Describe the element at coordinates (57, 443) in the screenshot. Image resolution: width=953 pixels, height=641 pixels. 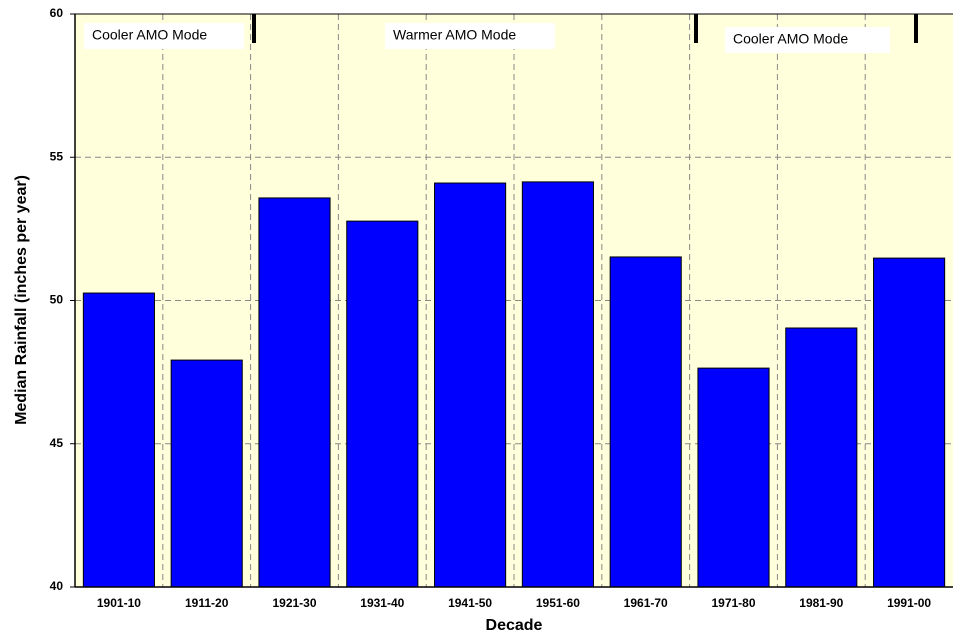
I see `y-tick-label: 45` at that location.